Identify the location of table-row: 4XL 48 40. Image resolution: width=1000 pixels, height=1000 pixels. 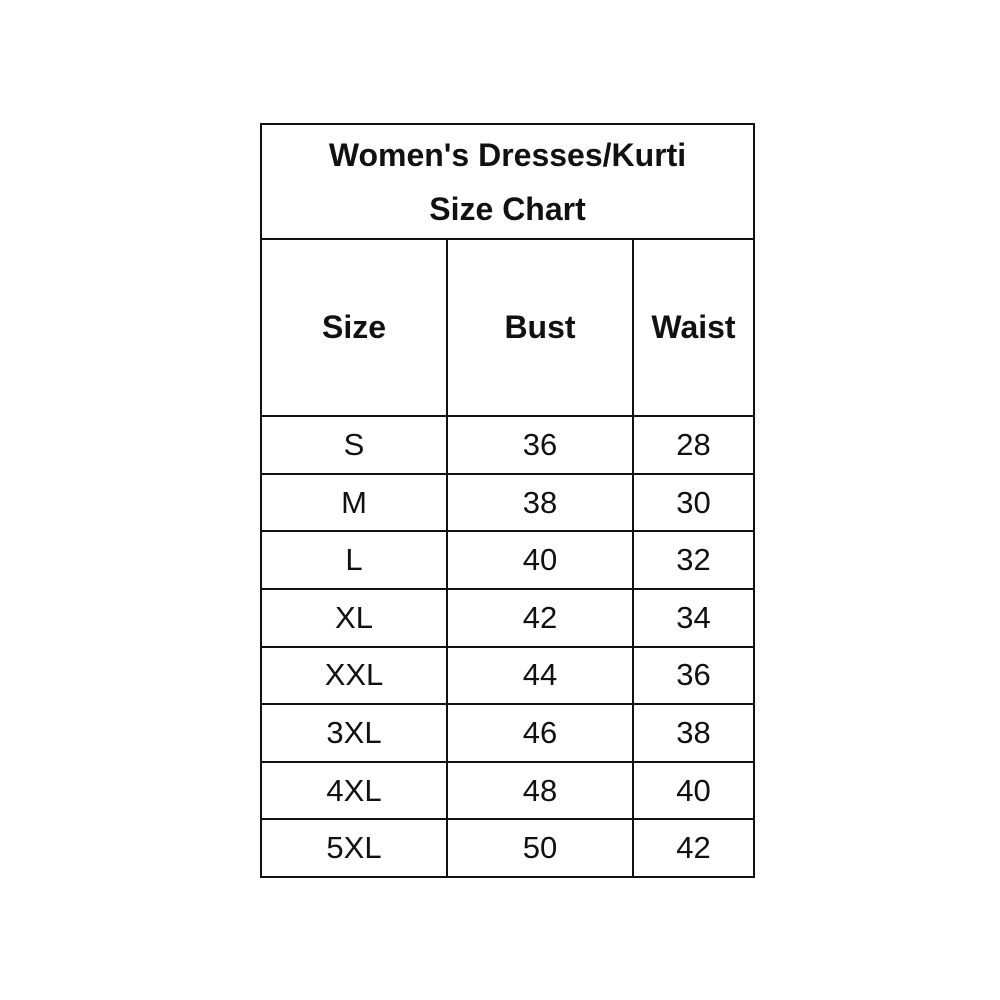
(508, 790).